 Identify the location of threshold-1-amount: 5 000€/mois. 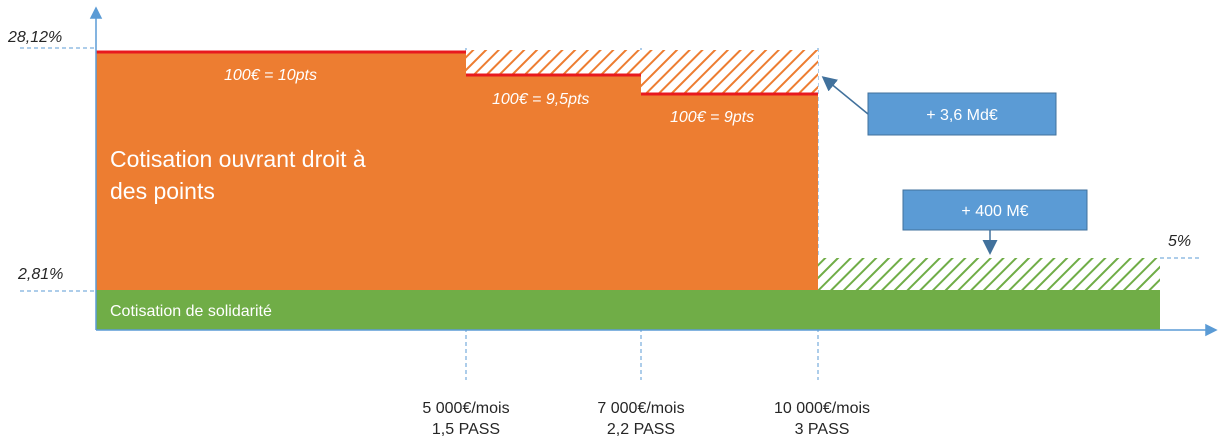
(465, 408).